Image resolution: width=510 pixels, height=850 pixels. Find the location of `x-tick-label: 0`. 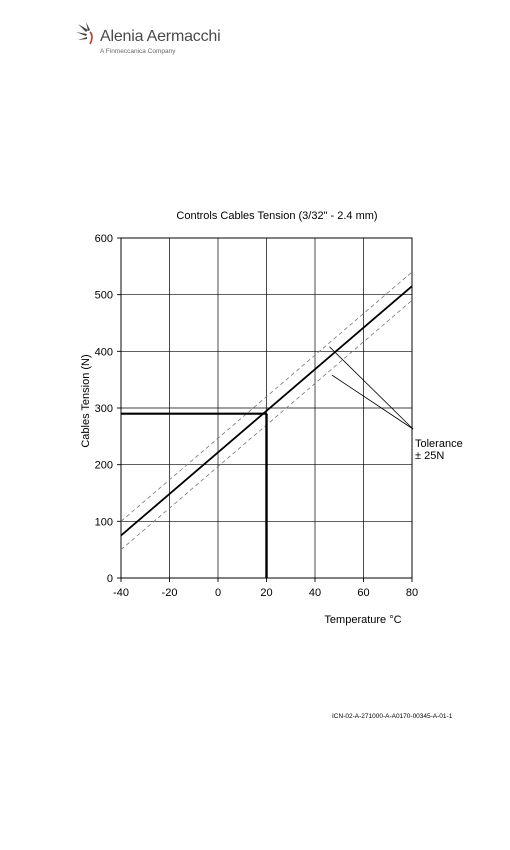

x-tick-label: 0 is located at coordinates (218, 593).